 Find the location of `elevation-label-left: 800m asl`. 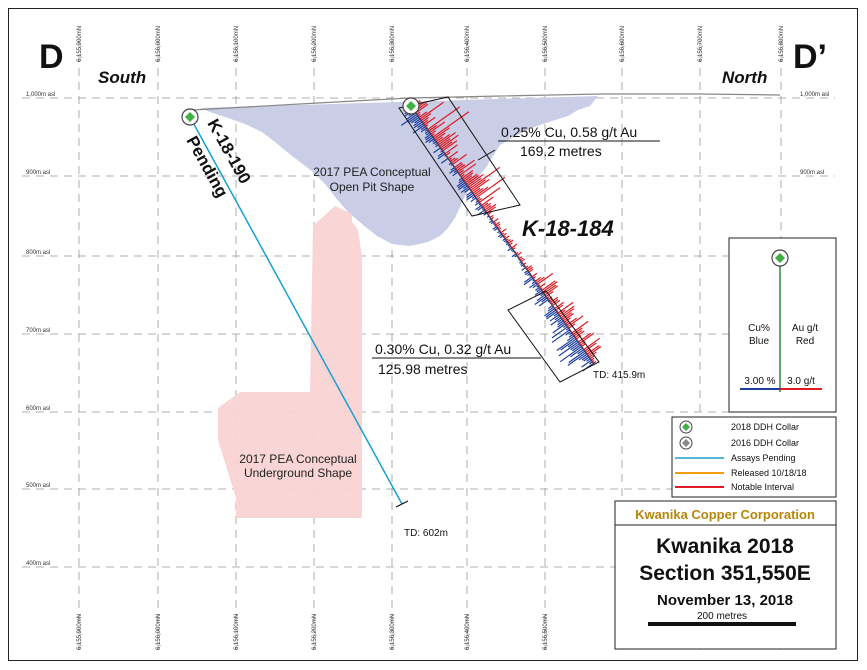

elevation-label-left: 800m asl is located at coordinates (38, 253).